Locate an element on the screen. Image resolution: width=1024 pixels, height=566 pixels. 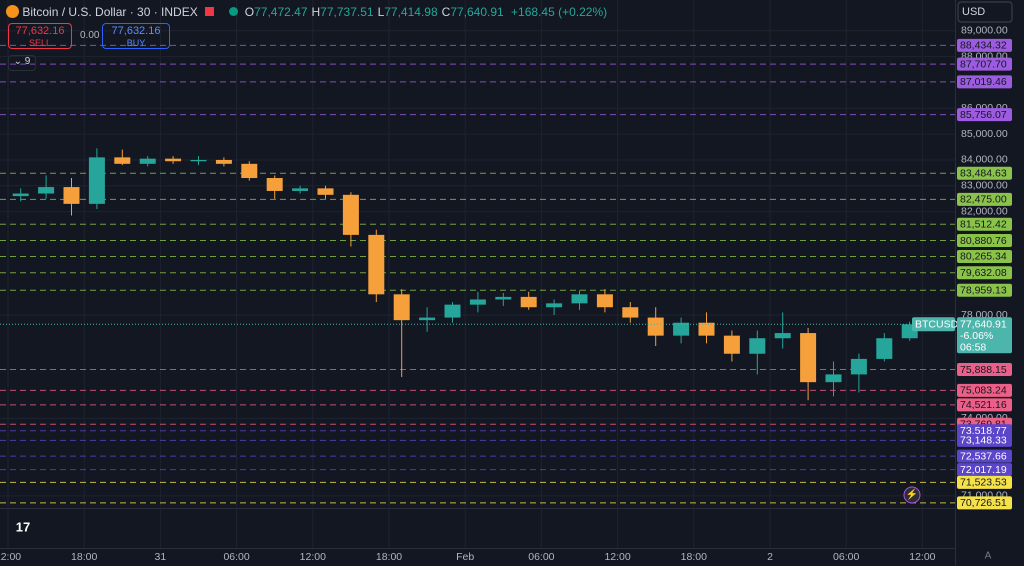
level-tag-label: 74,521.16 is located at coordinates (983, 405).